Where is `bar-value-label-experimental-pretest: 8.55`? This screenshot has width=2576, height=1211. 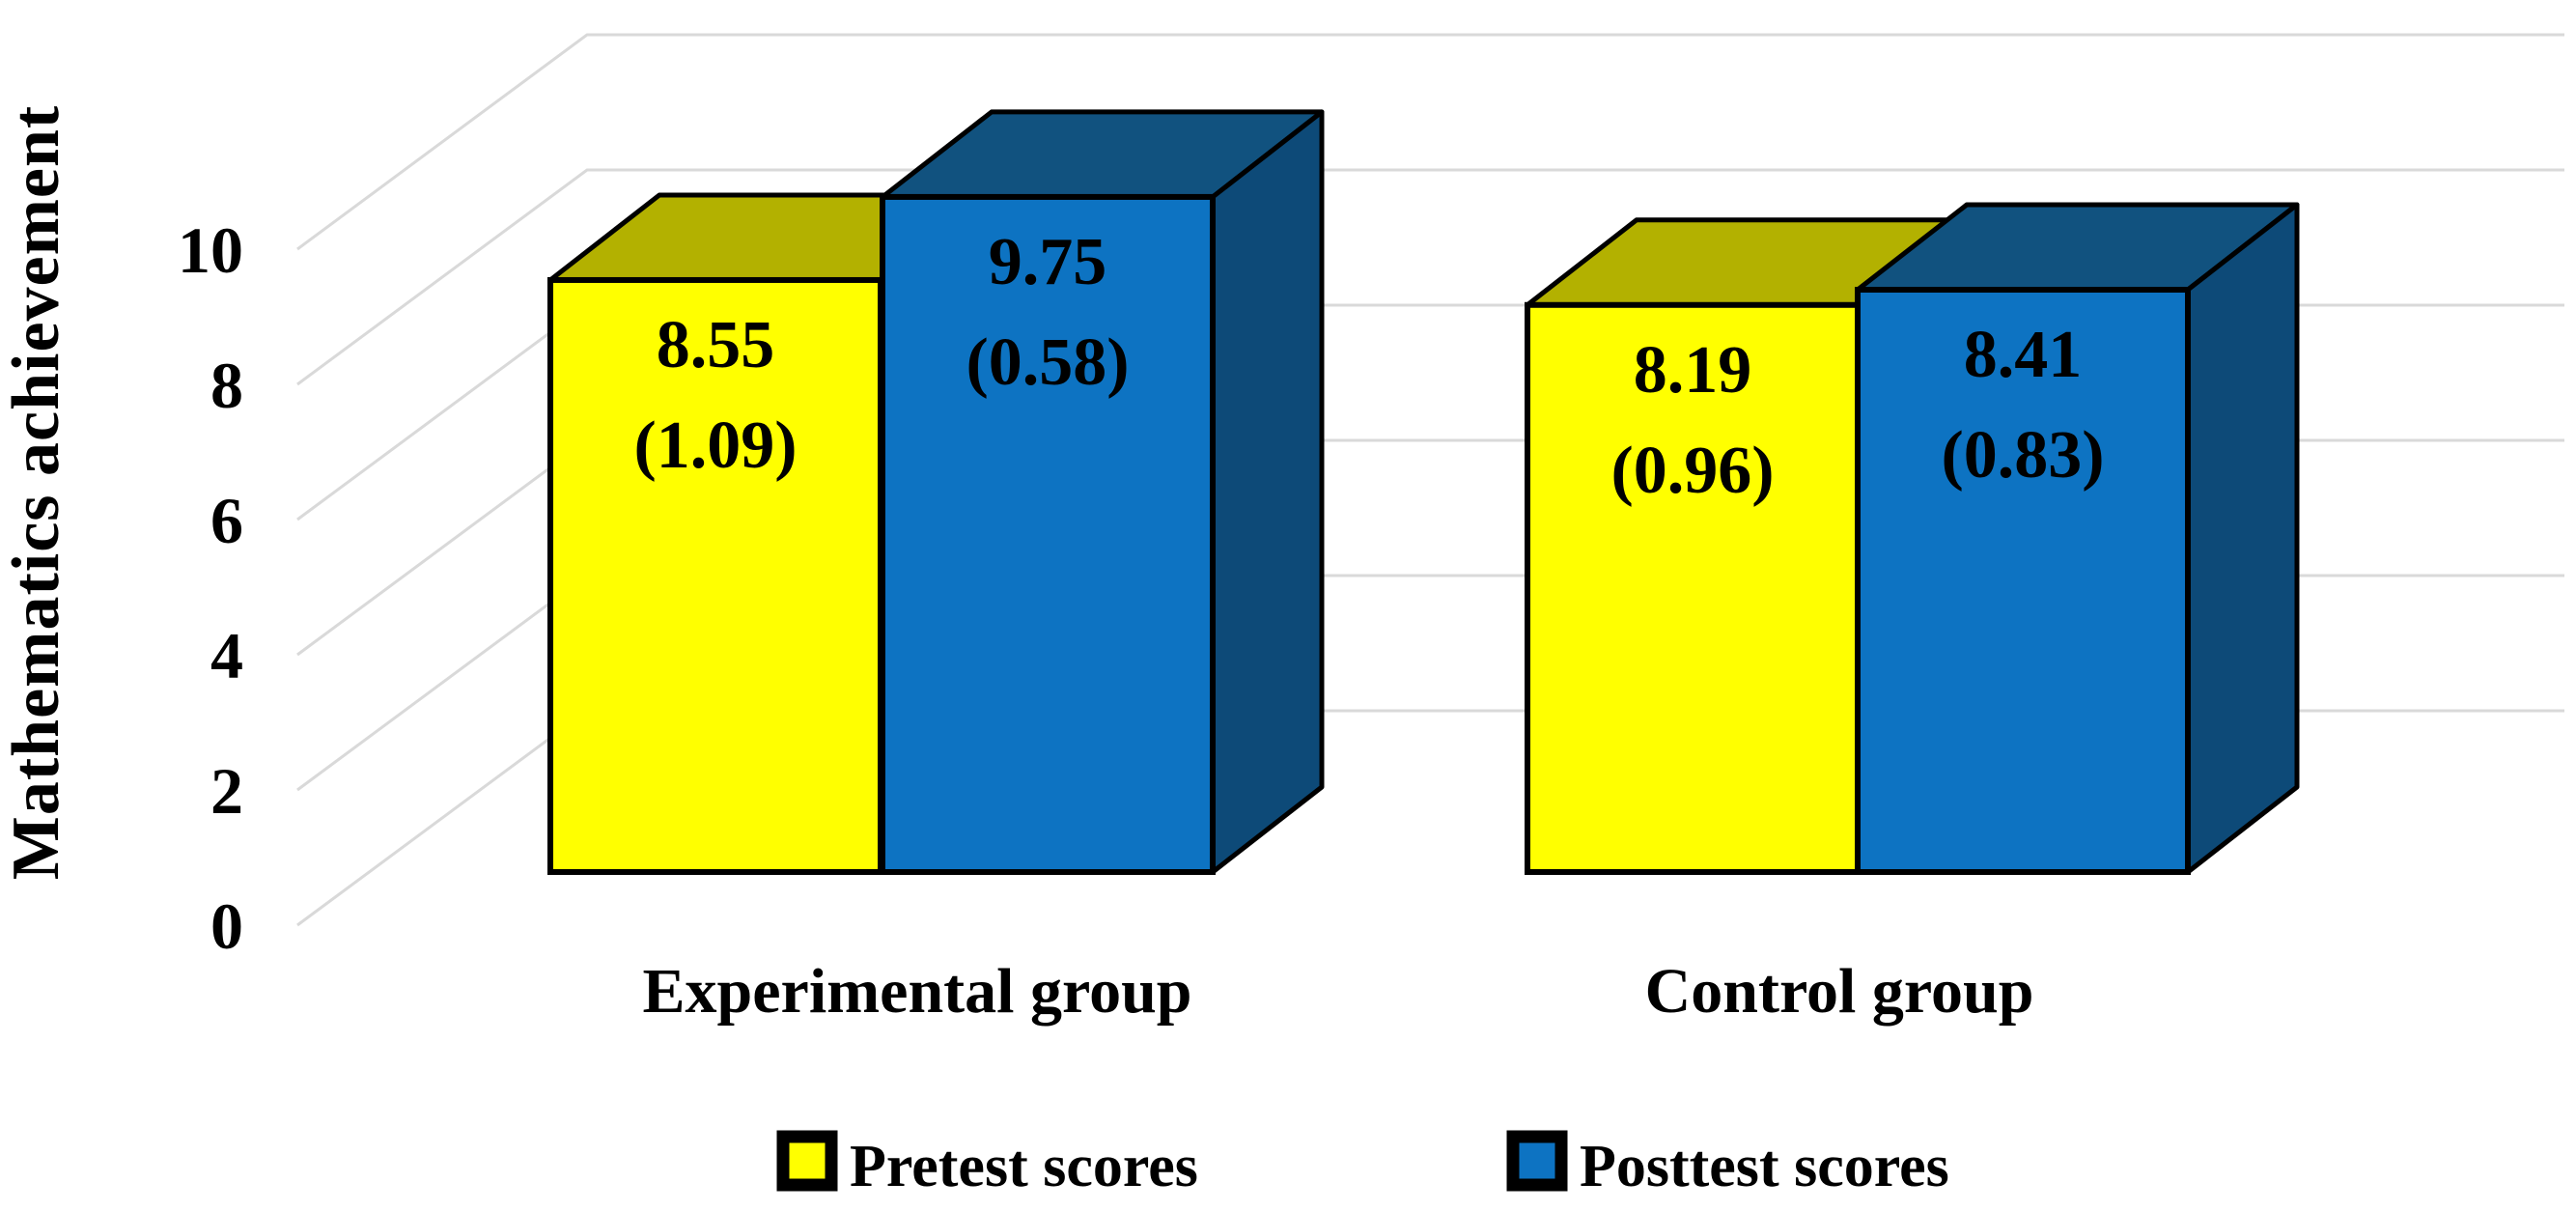 bar-value-label-experimental-pretest: 8.55 is located at coordinates (716, 345).